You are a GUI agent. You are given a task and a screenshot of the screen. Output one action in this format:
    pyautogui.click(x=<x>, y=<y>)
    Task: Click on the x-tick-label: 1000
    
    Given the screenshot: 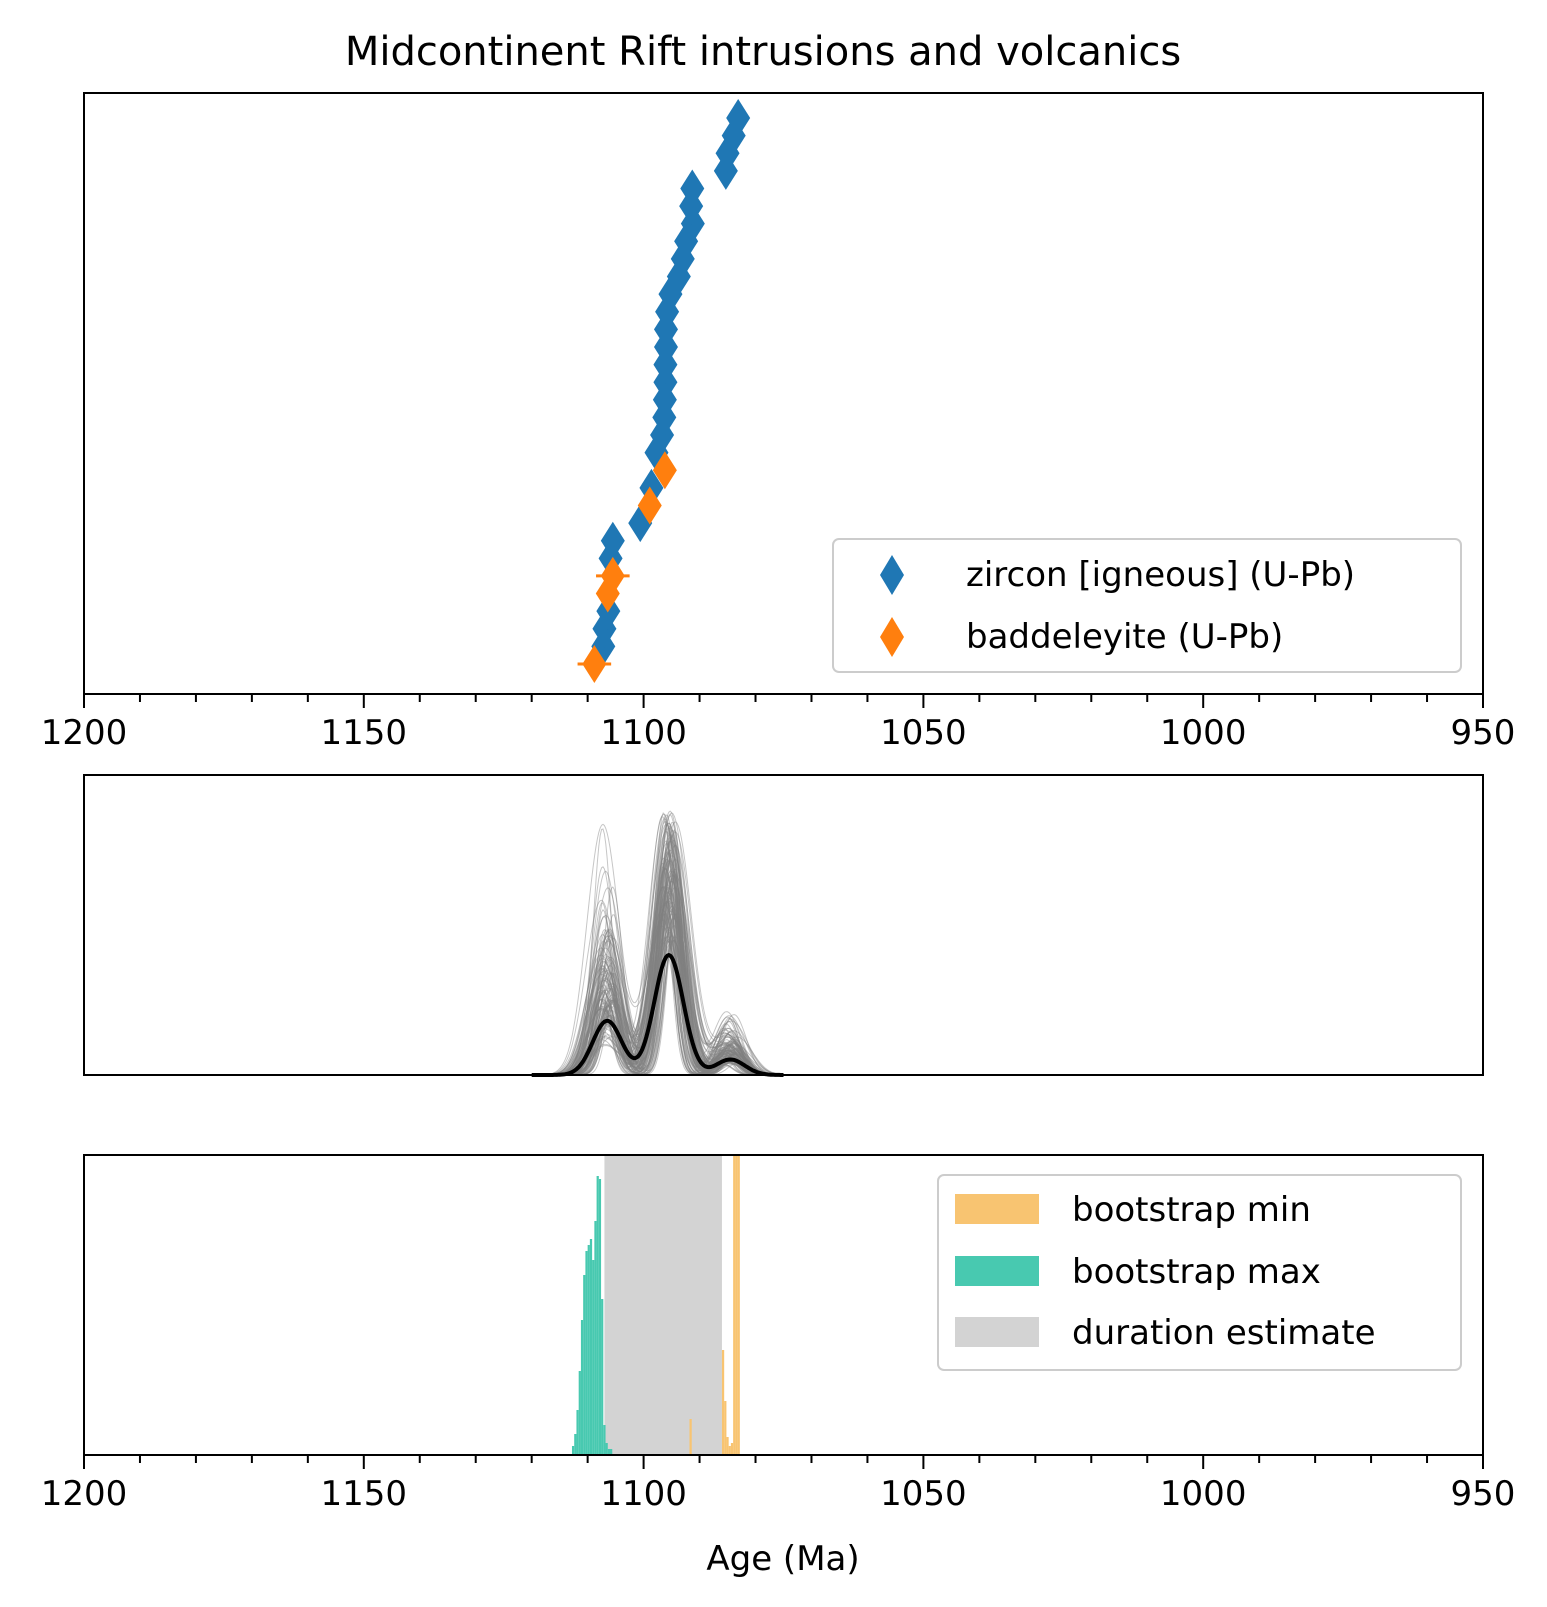 What is the action you would take?
    pyautogui.click(x=1203, y=1494)
    